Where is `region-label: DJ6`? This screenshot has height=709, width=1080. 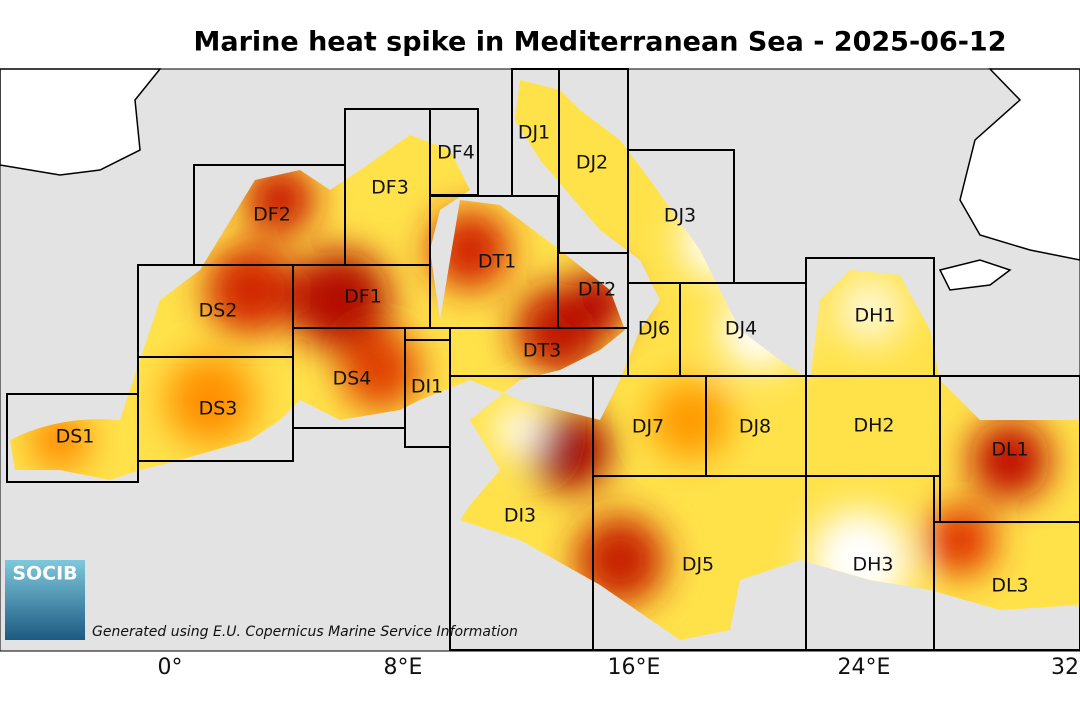 region-label: DJ6 is located at coordinates (654, 329).